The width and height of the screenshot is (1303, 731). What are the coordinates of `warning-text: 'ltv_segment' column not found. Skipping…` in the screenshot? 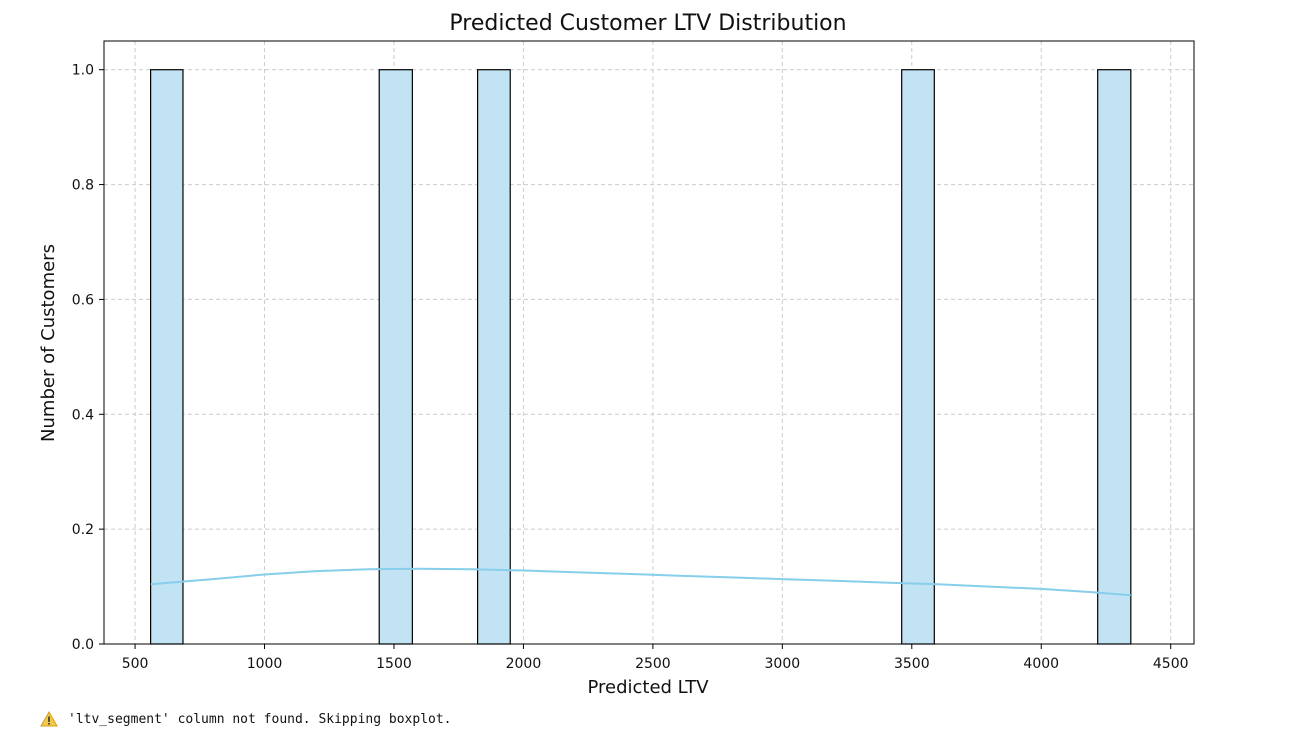 It's located at (260, 719).